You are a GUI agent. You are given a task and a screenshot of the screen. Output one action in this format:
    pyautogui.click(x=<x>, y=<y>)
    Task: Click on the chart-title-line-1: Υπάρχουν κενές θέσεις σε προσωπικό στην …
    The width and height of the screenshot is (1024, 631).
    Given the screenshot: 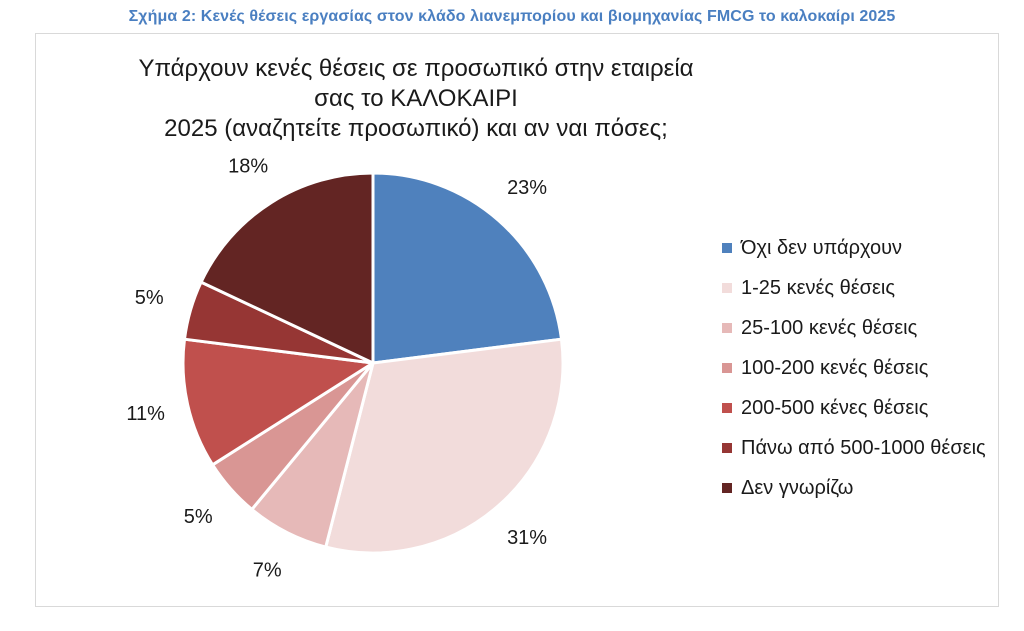 What is the action you would take?
    pyautogui.click(x=416, y=83)
    